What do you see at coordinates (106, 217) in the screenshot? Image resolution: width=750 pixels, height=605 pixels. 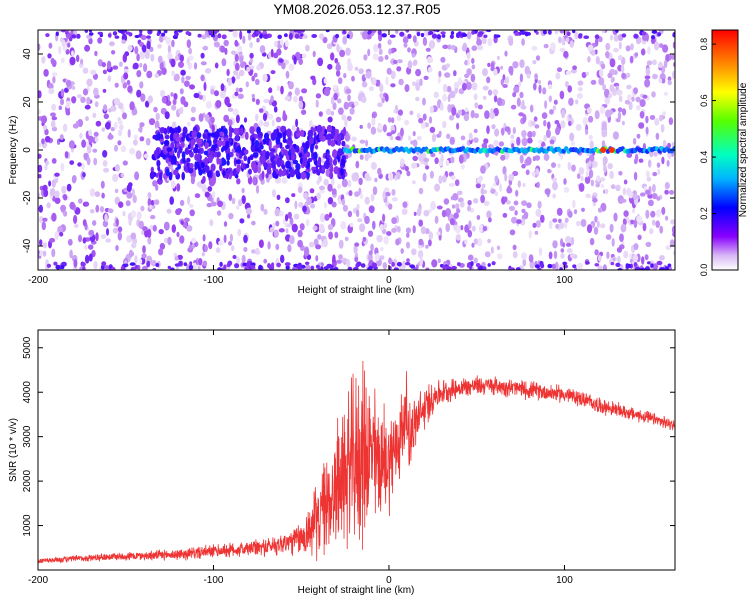 I see `heatmap-cell-1998` at bounding box center [106, 217].